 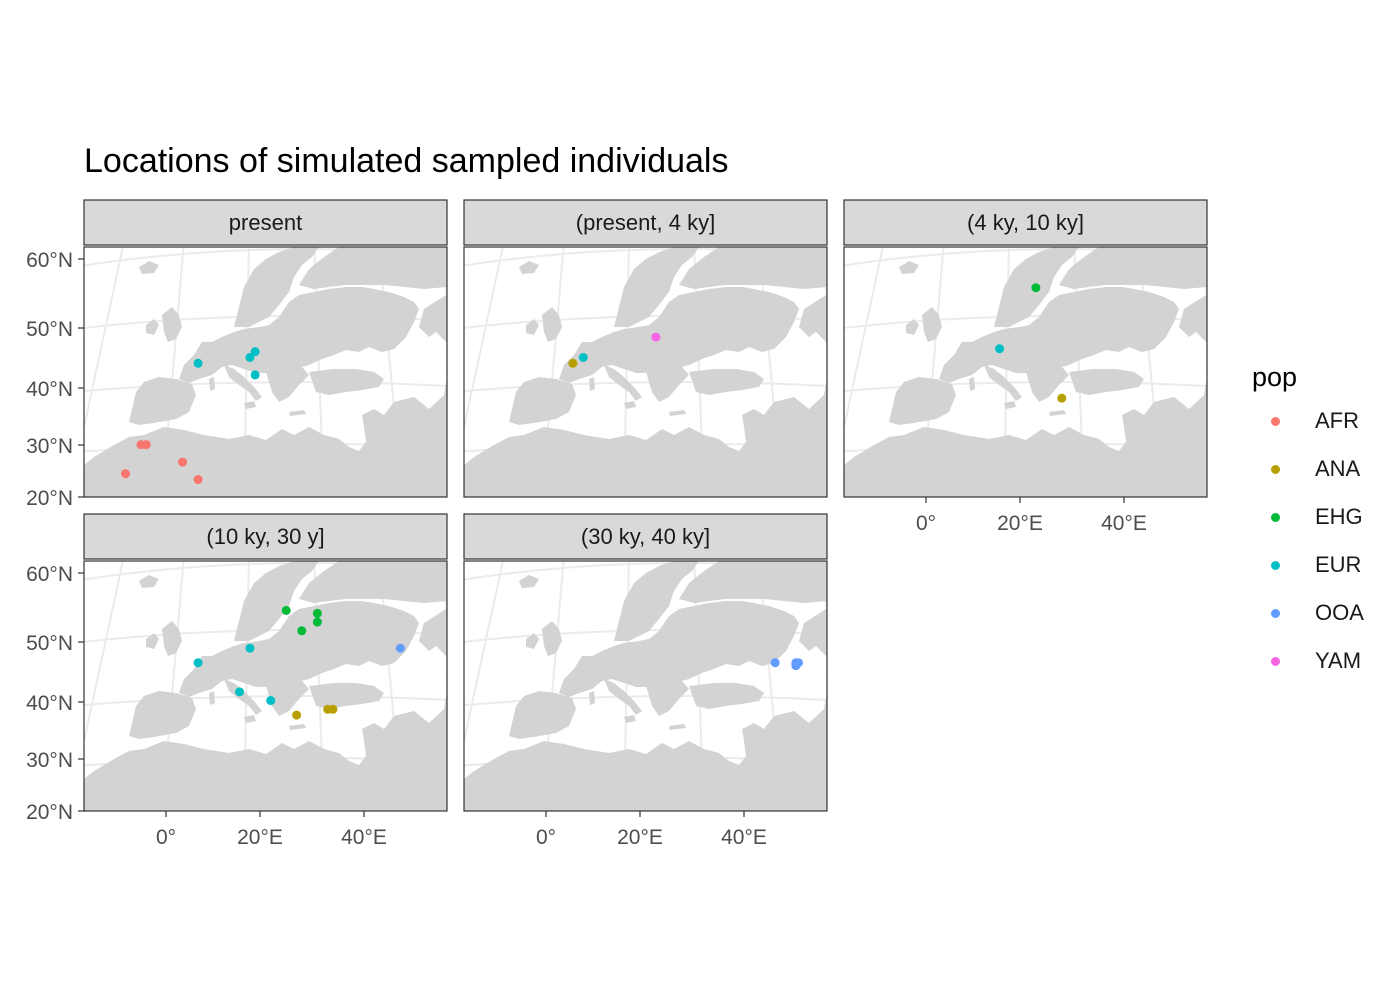 I want to click on legend-label: EHG, so click(x=1339, y=516).